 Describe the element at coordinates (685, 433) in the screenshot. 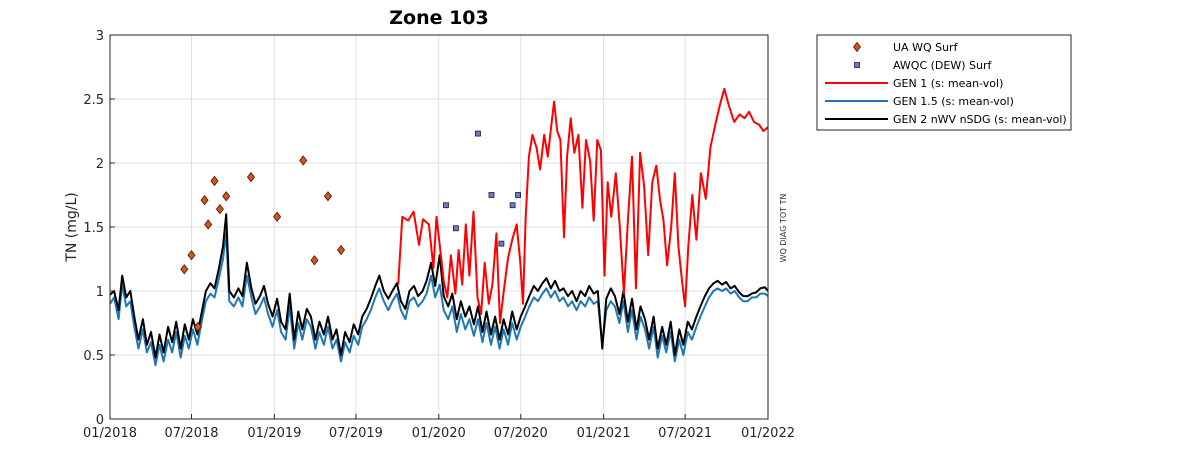

I see `x-tick-label: 07/2021` at that location.